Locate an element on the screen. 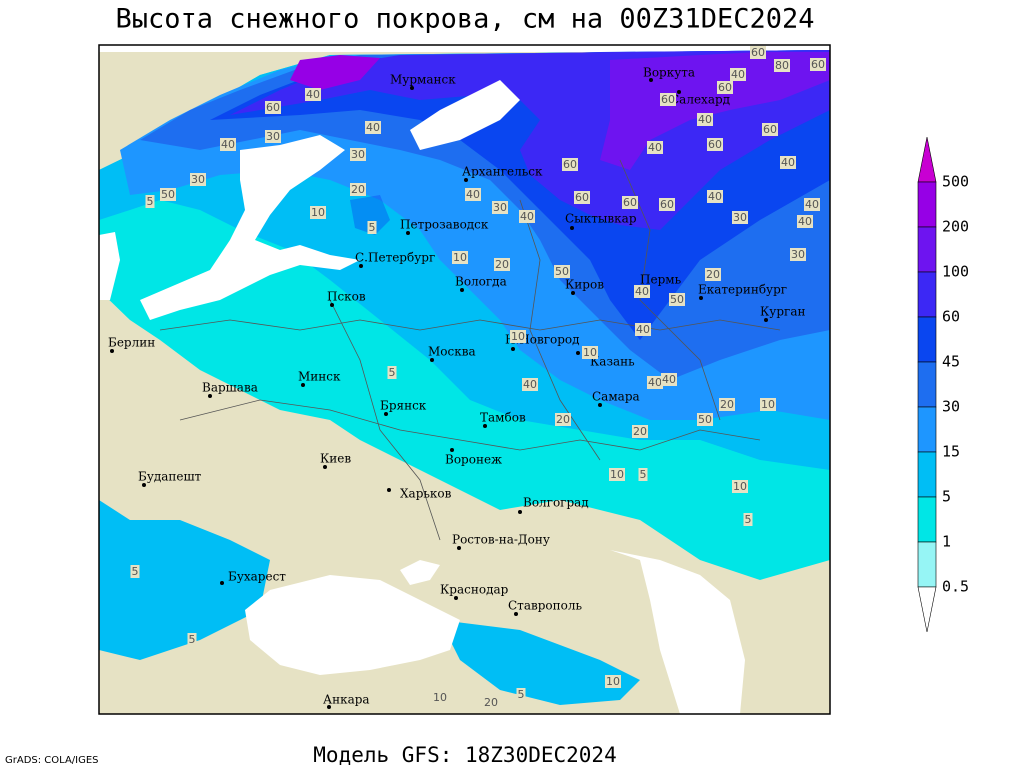 Image resolution: width=1024 pixels, height=768 pixels. city-label: Анкара is located at coordinates (346, 700).